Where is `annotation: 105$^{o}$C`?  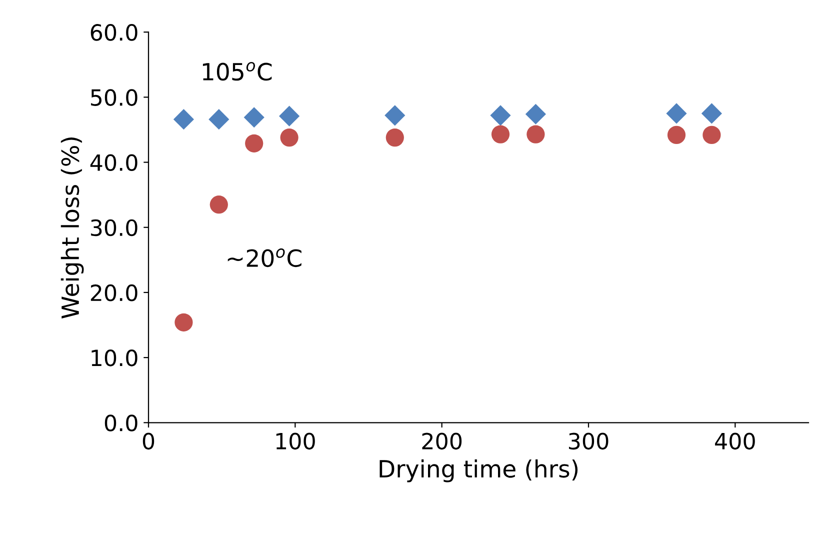 annotation: 105$^{o}$C is located at coordinates (237, 71).